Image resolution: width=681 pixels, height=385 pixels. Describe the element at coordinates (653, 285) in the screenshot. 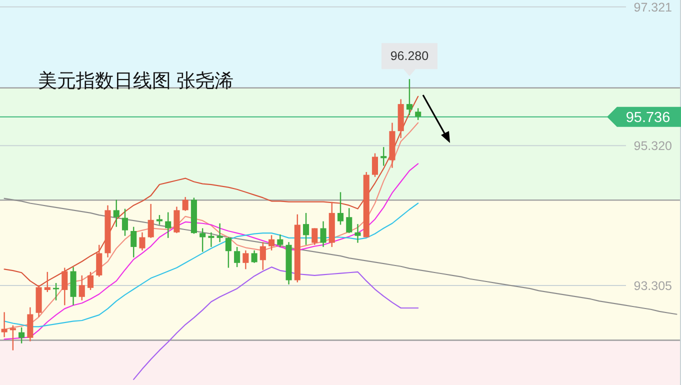

I see `y-tick-label: 93.305` at that location.